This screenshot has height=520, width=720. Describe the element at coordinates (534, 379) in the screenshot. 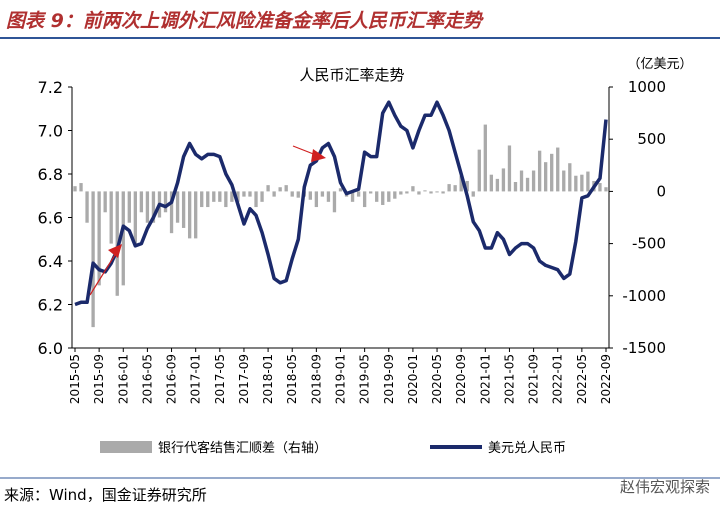

I see `x-tick-label: 2021-09` at that location.